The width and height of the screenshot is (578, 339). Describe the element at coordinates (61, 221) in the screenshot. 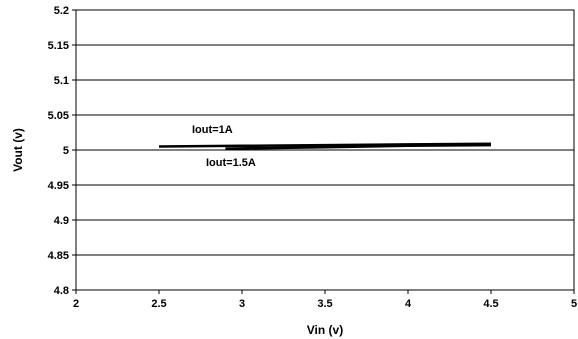

I see `y-tick-label-2: 4.9` at that location.